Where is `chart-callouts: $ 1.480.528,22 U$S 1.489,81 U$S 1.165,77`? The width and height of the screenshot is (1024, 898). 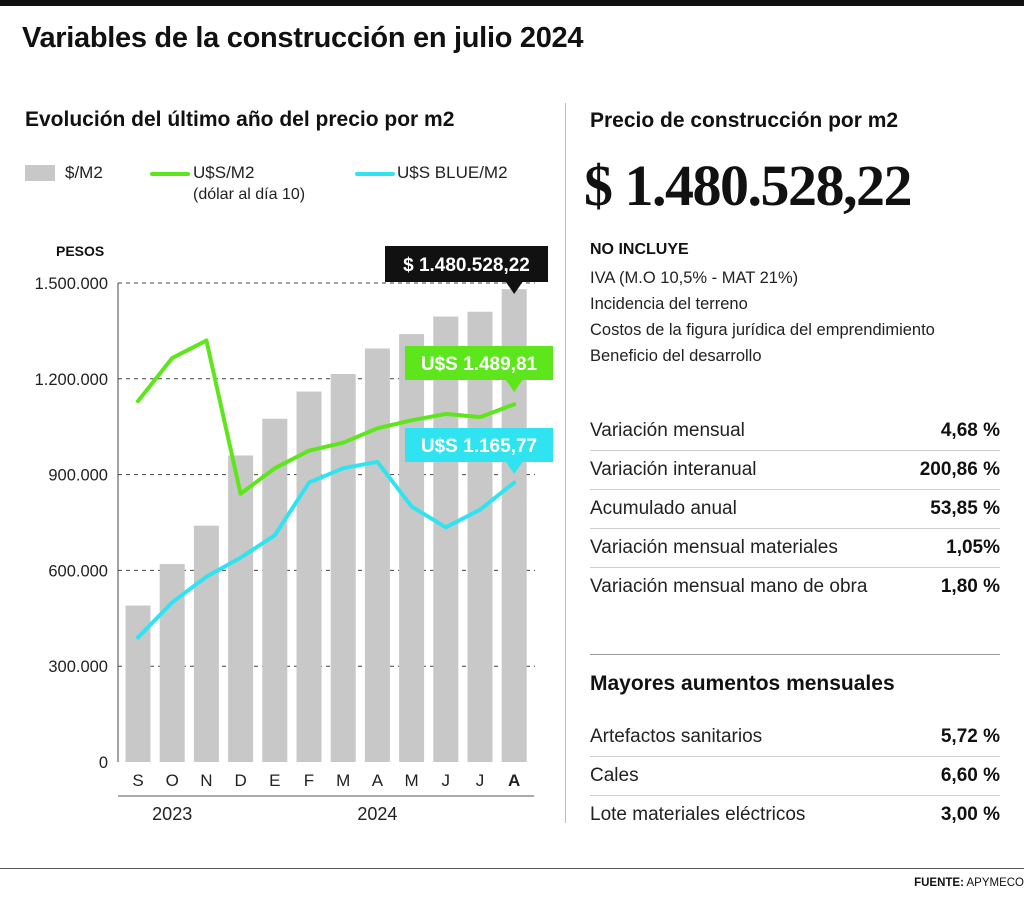
chart-callouts: $ 1.480.528,22 U$S 1.489,81 U$S 1.165,77 is located at coordinates (469, 360).